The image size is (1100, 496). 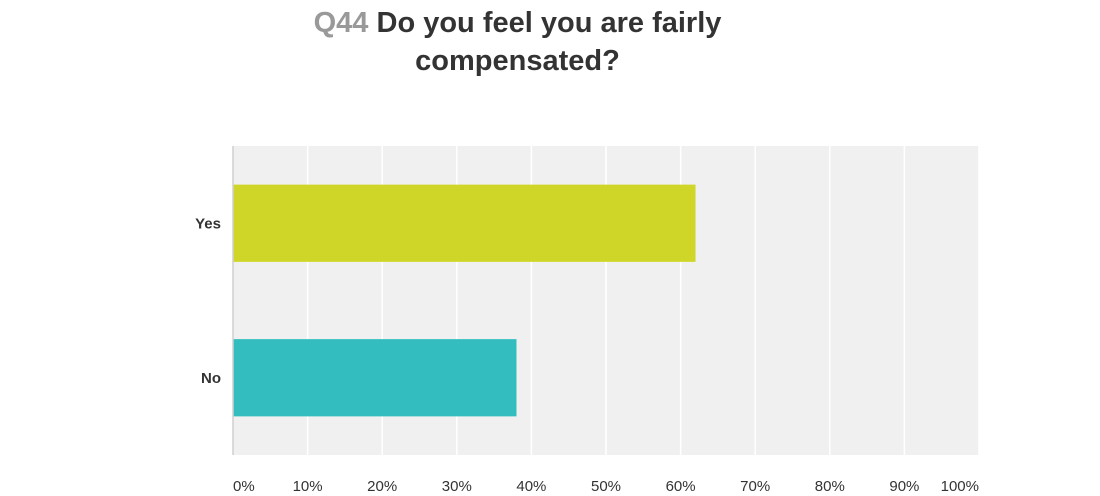 I want to click on x-tick-label: 90%, so click(x=904, y=486).